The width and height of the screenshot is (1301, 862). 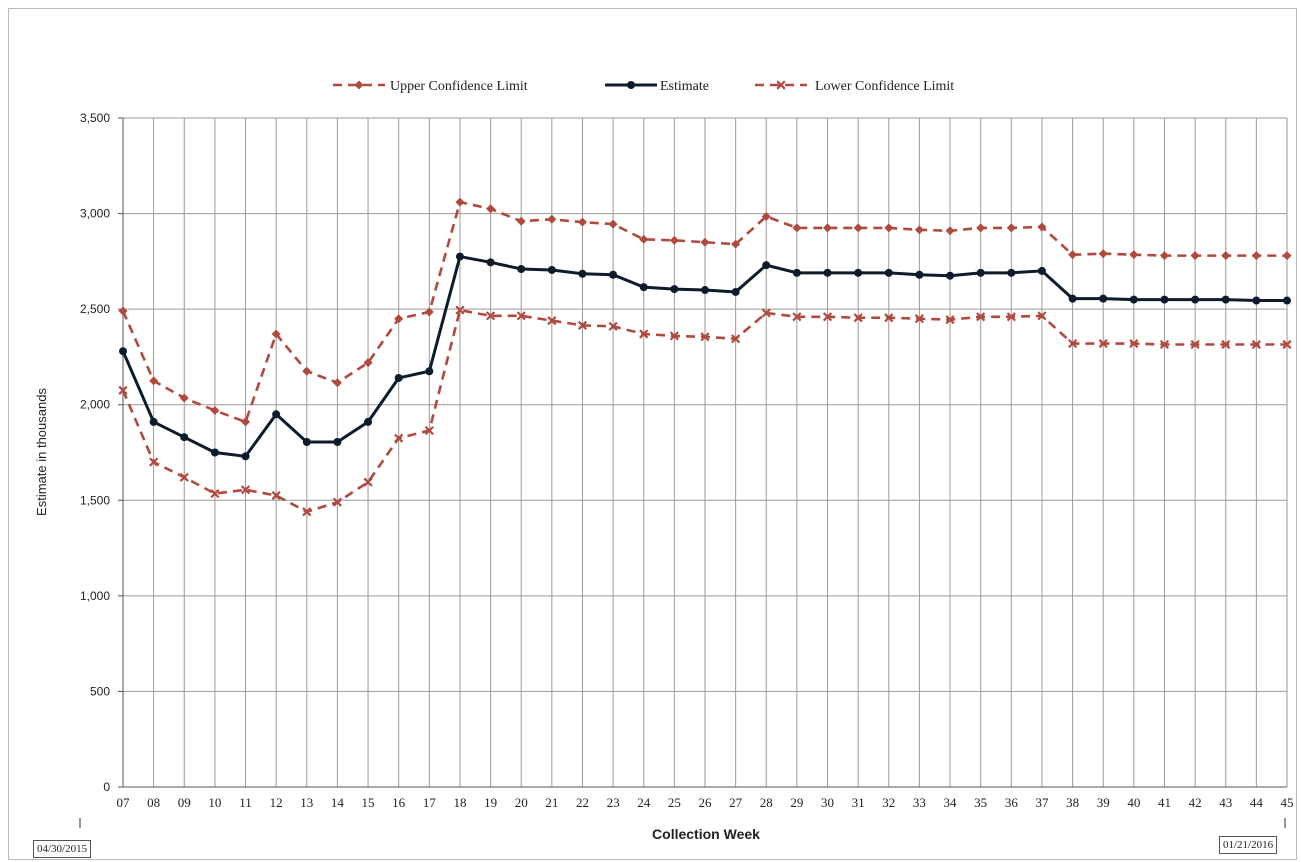 I want to click on x-tick-label: 14, so click(x=338, y=802).